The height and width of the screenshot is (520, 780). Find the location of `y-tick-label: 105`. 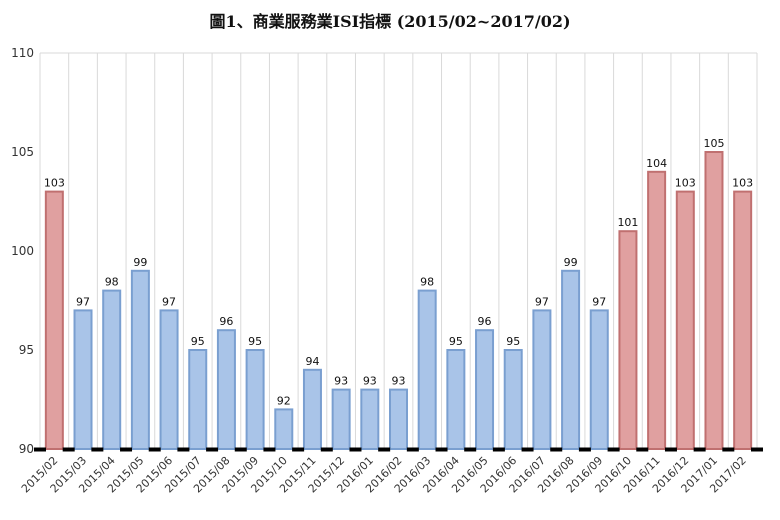

y-tick-label: 105 is located at coordinates (22, 152).